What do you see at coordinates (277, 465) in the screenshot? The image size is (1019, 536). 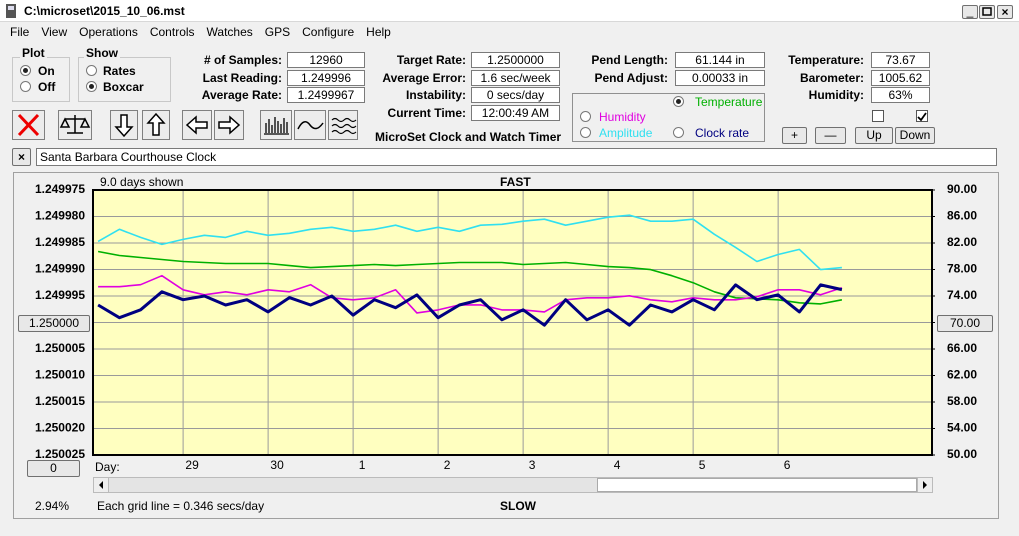 I see `x-tick-label: 30` at bounding box center [277, 465].